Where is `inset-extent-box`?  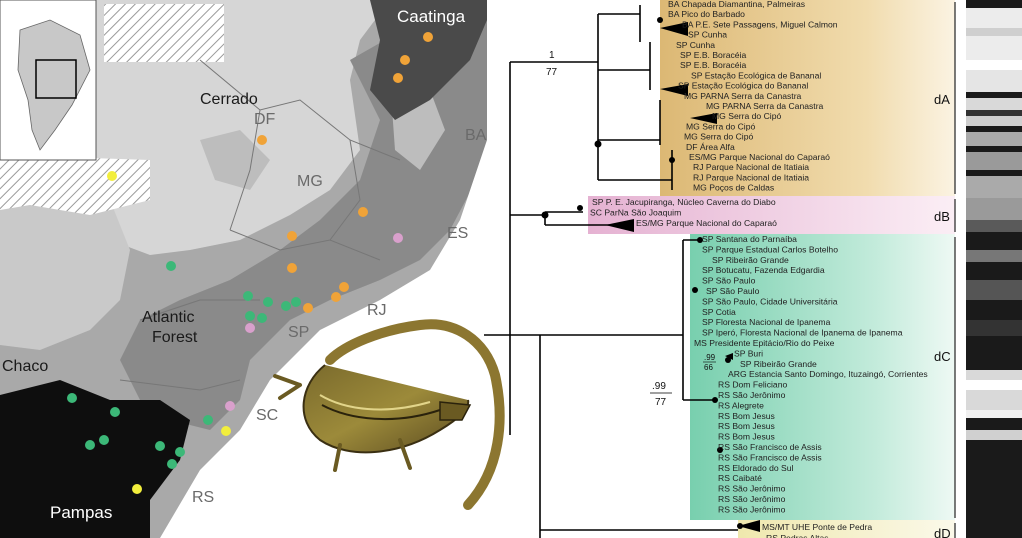
inset-extent-box is located at coordinates (56, 79).